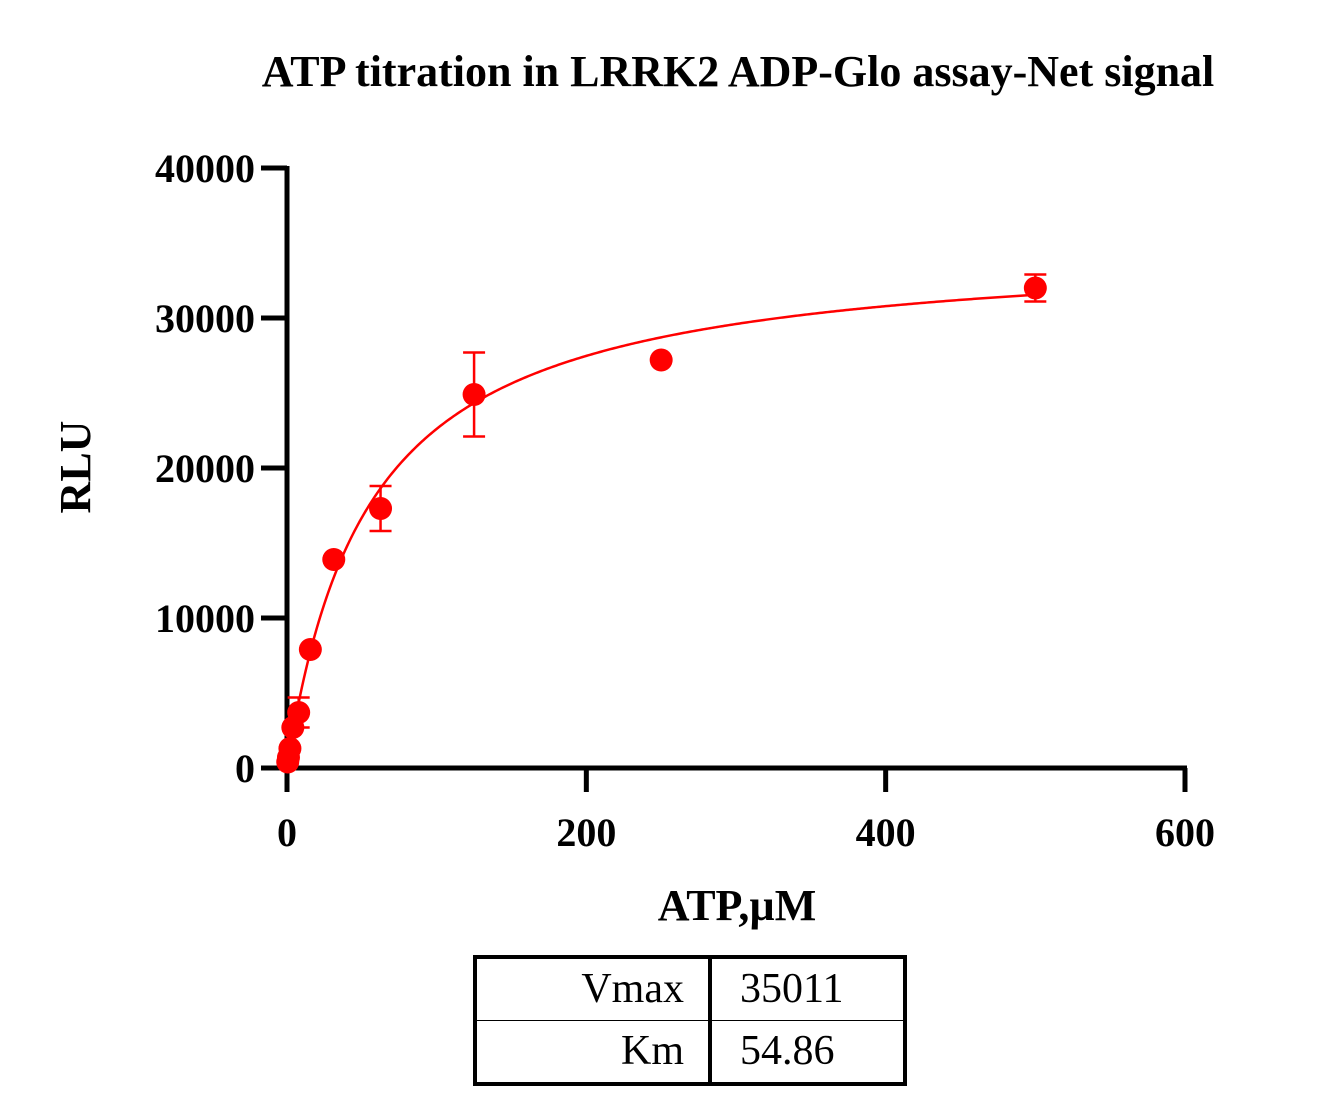  Describe the element at coordinates (593, 1052) in the screenshot. I see `param-name-km: Km` at that location.